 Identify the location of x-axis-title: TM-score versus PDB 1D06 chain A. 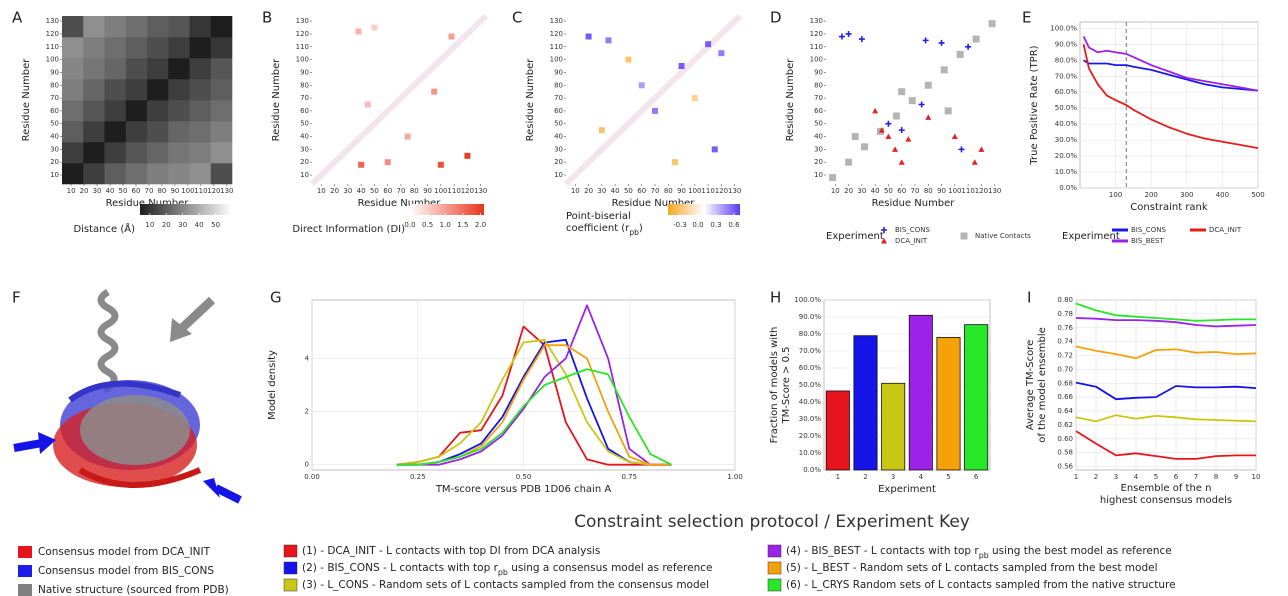
(523, 489).